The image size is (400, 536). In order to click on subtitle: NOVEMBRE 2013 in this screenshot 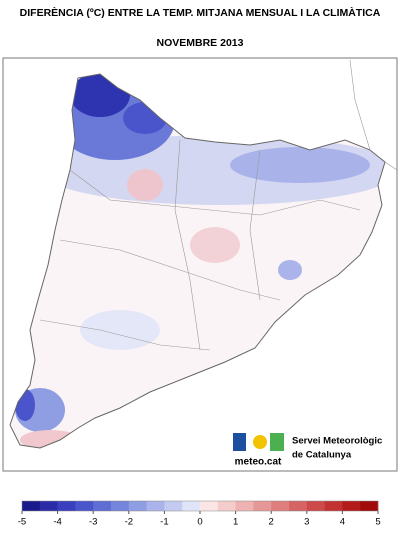, I will do `click(200, 43)`.